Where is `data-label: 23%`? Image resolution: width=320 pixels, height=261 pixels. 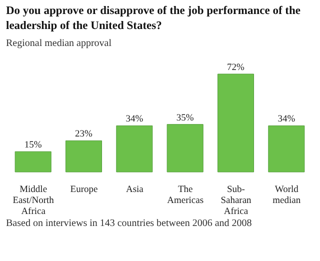
data-label: 23% is located at coordinates (84, 135).